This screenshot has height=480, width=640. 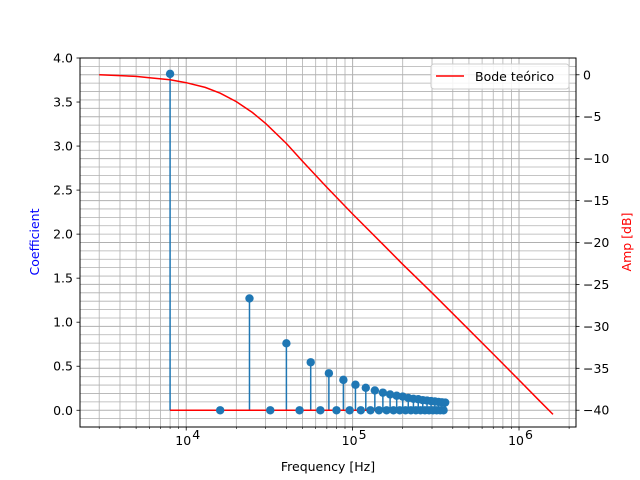 What do you see at coordinates (196, 434) in the screenshot?
I see `x-tick-label-exponent: 4` at bounding box center [196, 434].